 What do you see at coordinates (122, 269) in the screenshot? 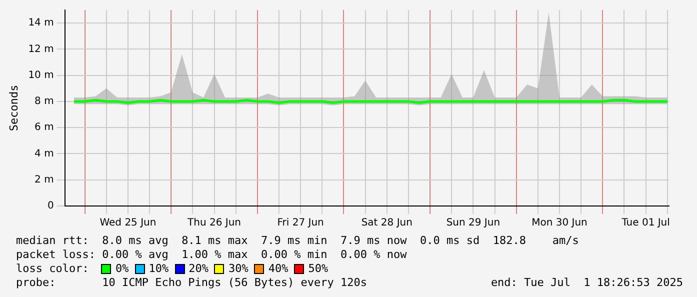
I see `legend-label: 0%` at bounding box center [122, 269].